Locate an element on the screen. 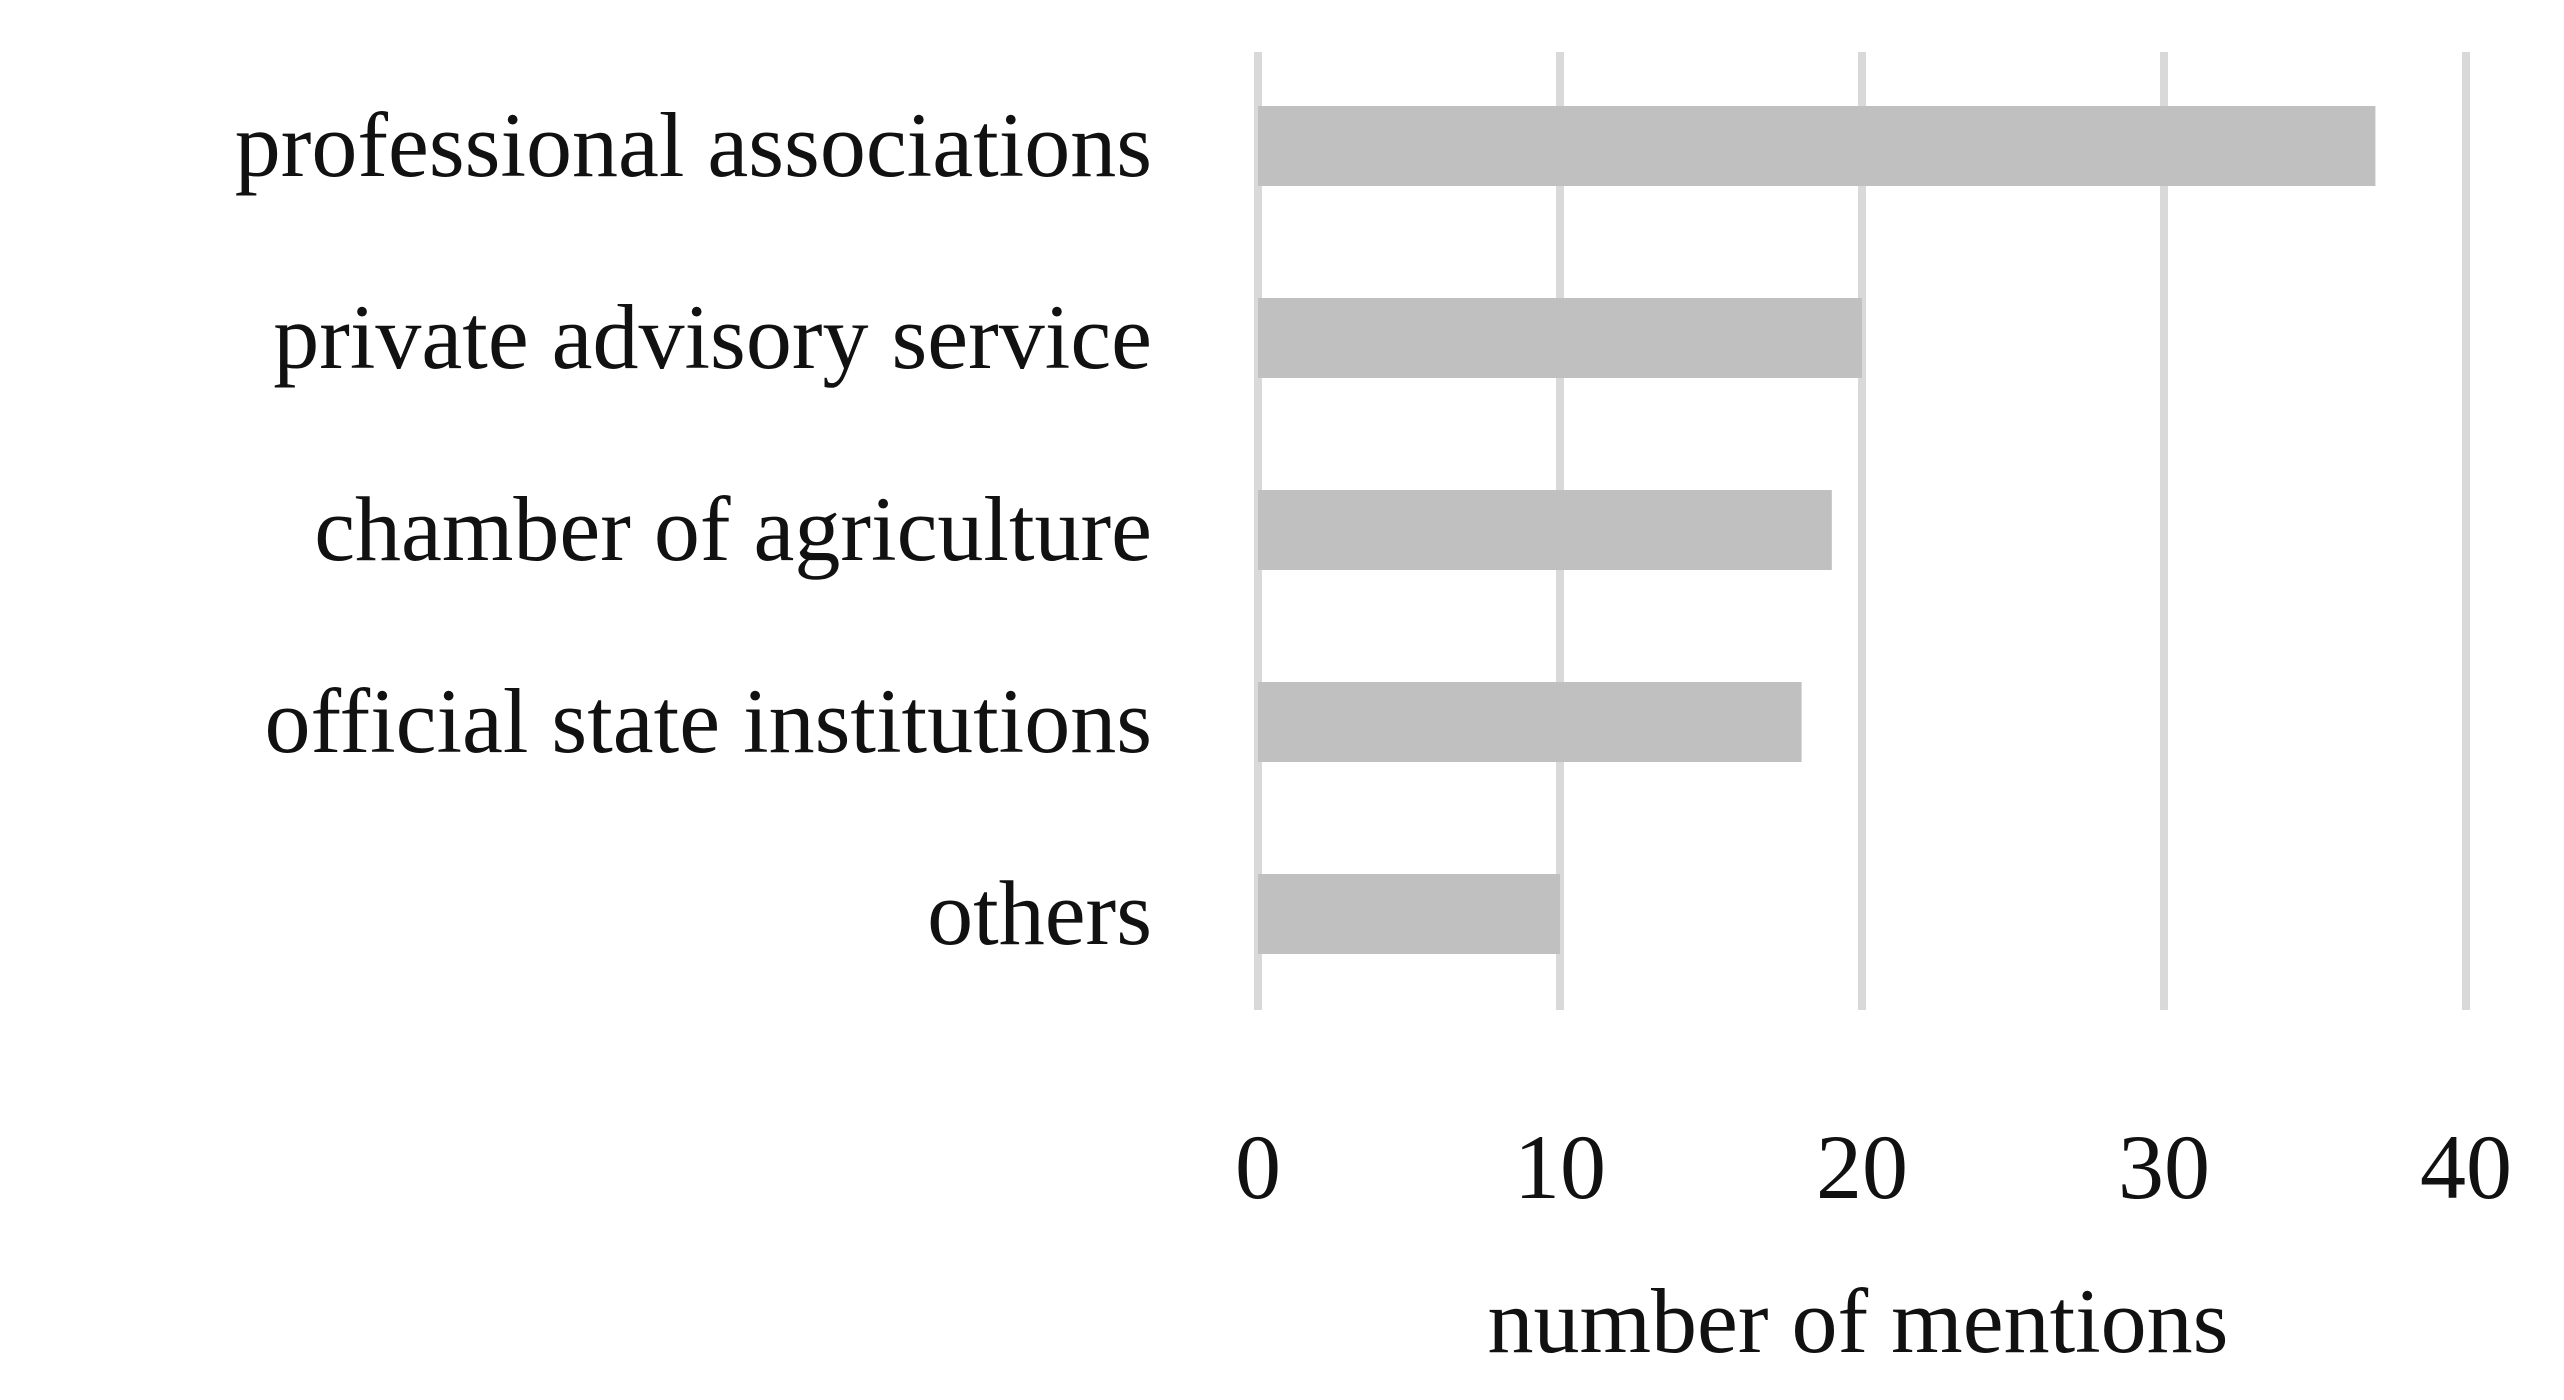 The width and height of the screenshot is (2564, 1400). x-tick-labels: 0 10 20 30 40 is located at coordinates (1873, 1167).